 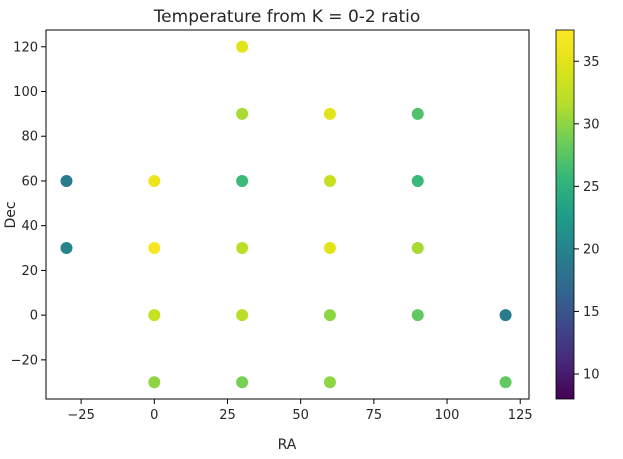 What do you see at coordinates (565, 214) in the screenshot?
I see `colorbar` at bounding box center [565, 214].